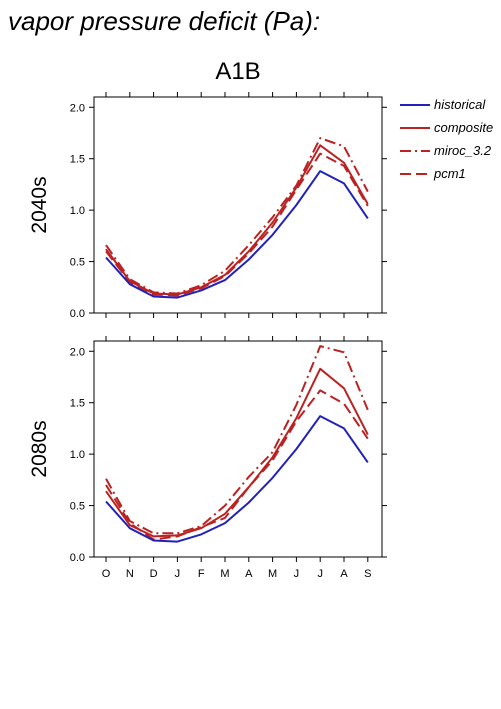 Image resolution: width=501 pixels, height=709 pixels. Describe the element at coordinates (237, 71) in the screenshot. I see `panel-title: A1B` at that location.